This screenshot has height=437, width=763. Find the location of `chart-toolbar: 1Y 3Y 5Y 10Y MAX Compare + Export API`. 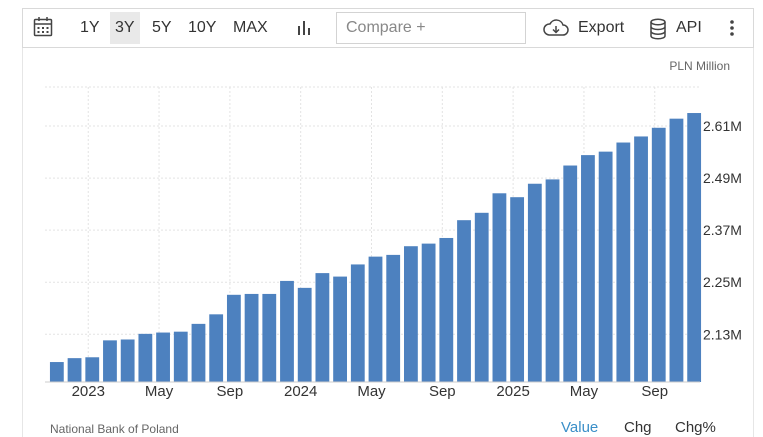

chart-toolbar: 1Y 3Y 5Y 10Y MAX Compare + Export API is located at coordinates (388, 28).